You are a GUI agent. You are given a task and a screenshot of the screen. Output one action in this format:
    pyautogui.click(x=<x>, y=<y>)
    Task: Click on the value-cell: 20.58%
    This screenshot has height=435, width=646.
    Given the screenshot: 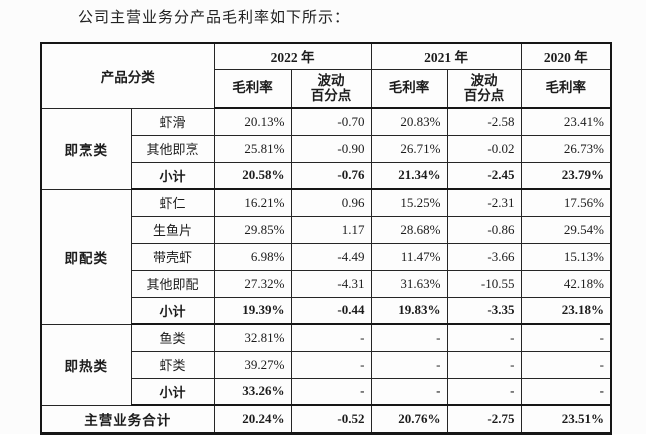 What is the action you would take?
    pyautogui.click(x=252, y=175)
    